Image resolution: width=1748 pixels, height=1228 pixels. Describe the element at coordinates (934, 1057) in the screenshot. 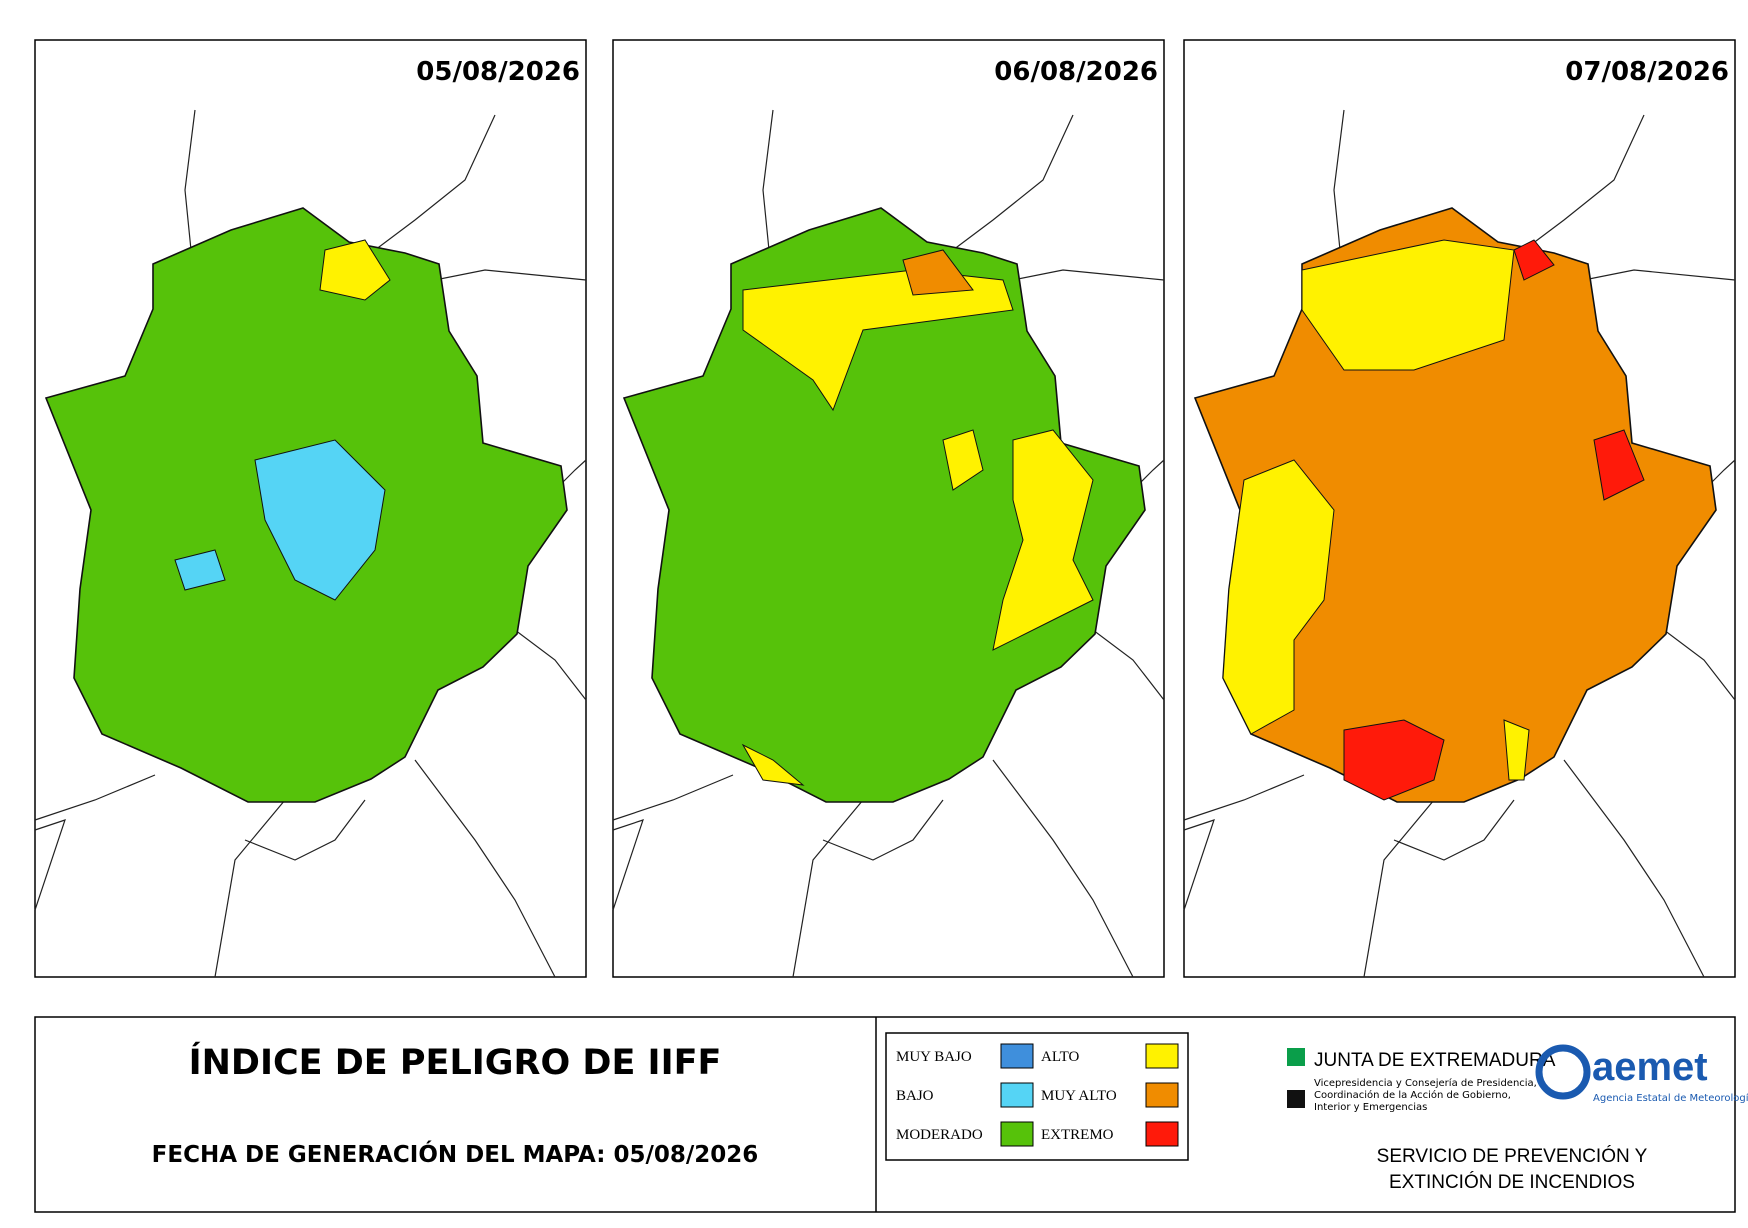

I see `legend-label: MUY BAJO` at that location.